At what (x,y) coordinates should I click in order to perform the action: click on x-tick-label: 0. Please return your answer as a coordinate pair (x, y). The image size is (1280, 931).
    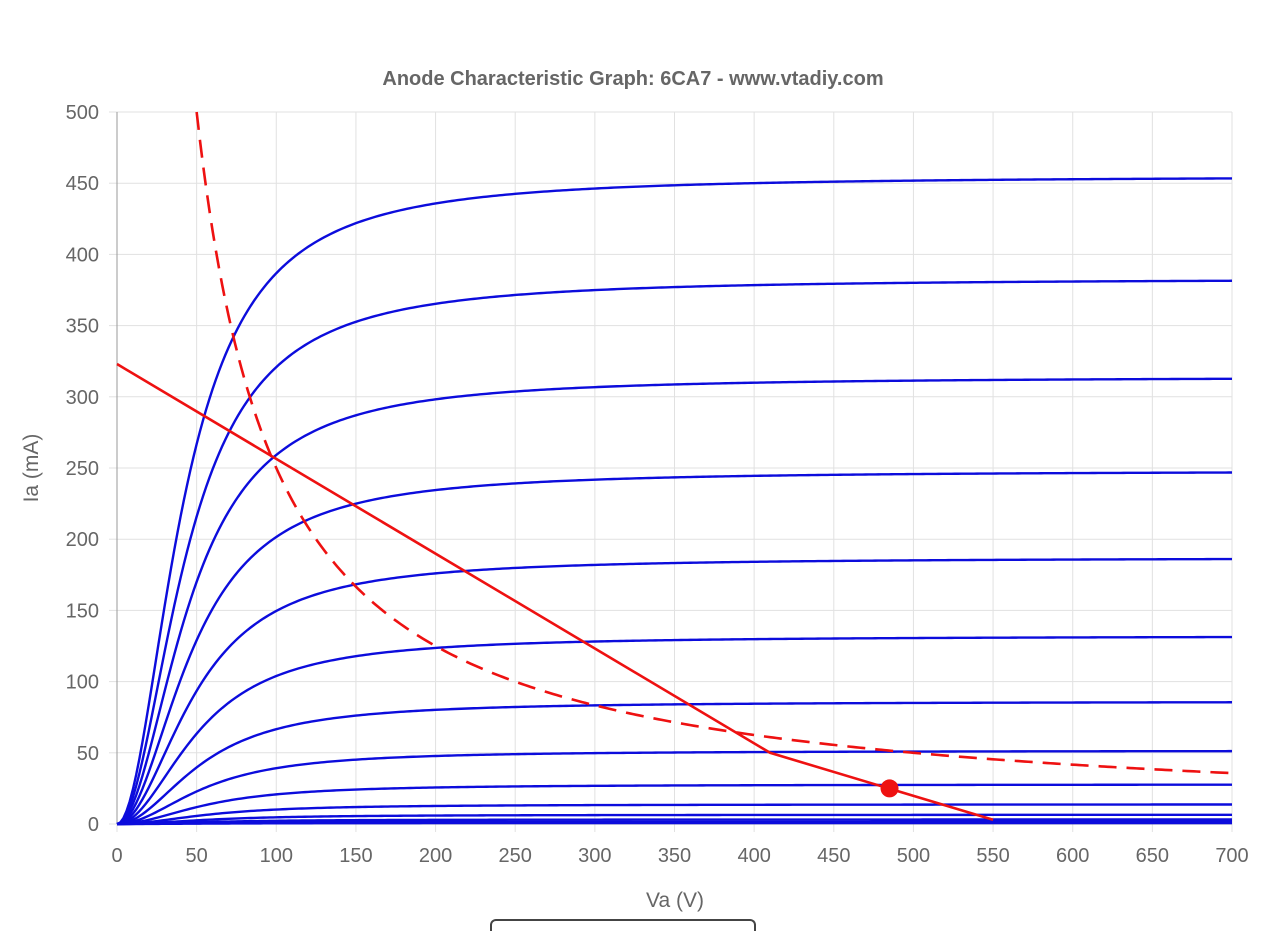
    Looking at the image, I should click on (116, 856).